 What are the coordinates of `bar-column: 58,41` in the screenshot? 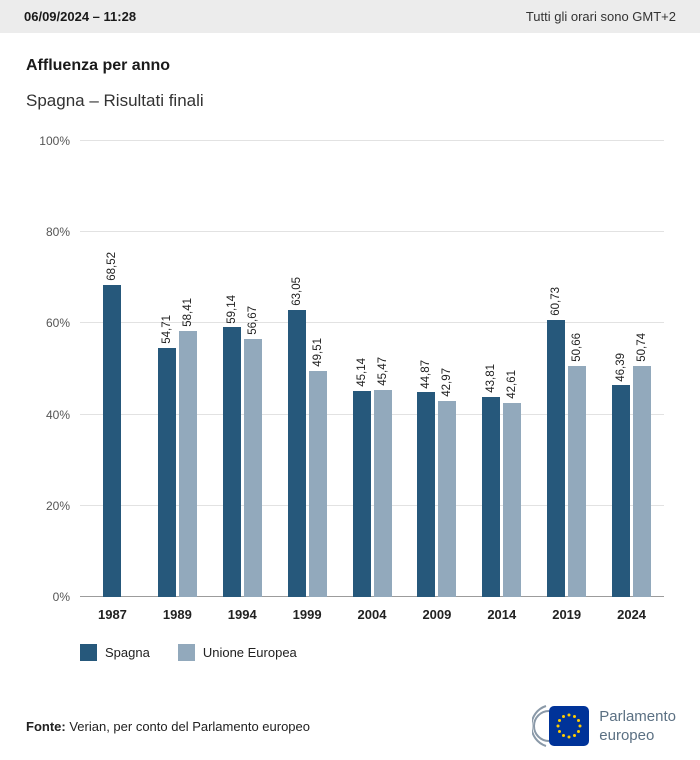 It's located at (187, 369).